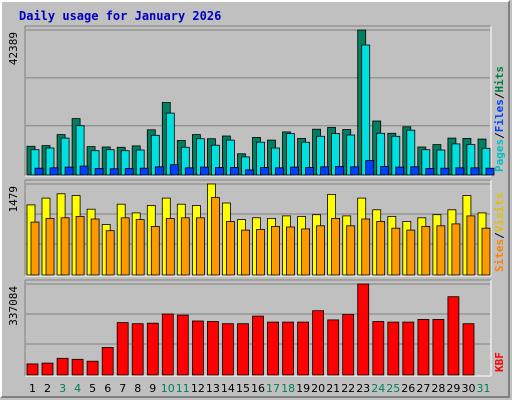 This screenshot has height=400, width=512. Describe the element at coordinates (107, 388) in the screenshot. I see `day-label-6: 6` at that location.